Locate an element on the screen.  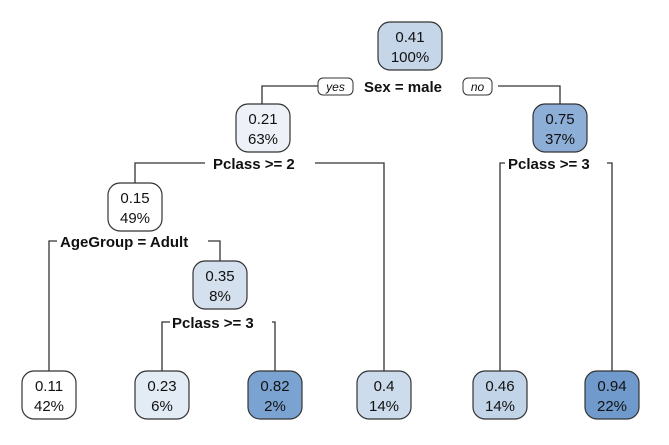
split-label-male: Pclass >= 2 is located at coordinates (254, 164).